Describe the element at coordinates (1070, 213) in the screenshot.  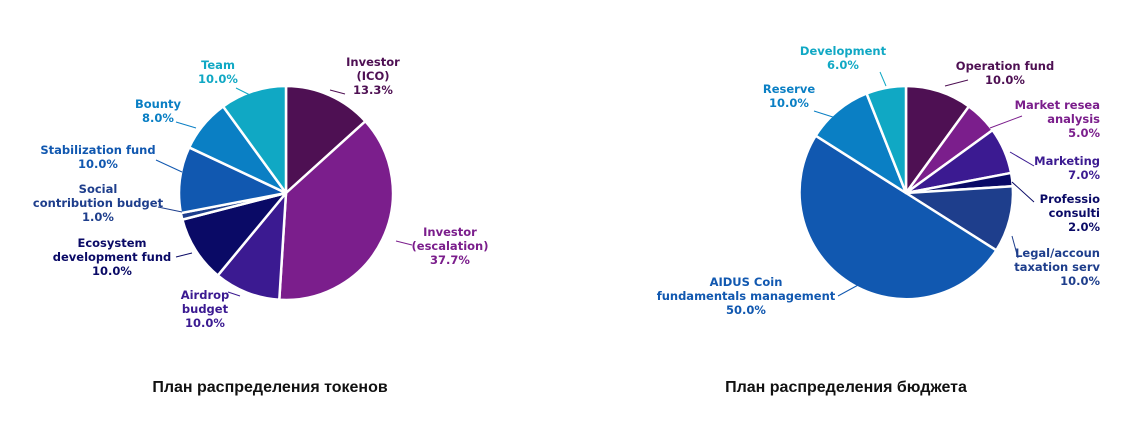
I see `pie-1-label-3: Professio consulti 2.0%` at that location.